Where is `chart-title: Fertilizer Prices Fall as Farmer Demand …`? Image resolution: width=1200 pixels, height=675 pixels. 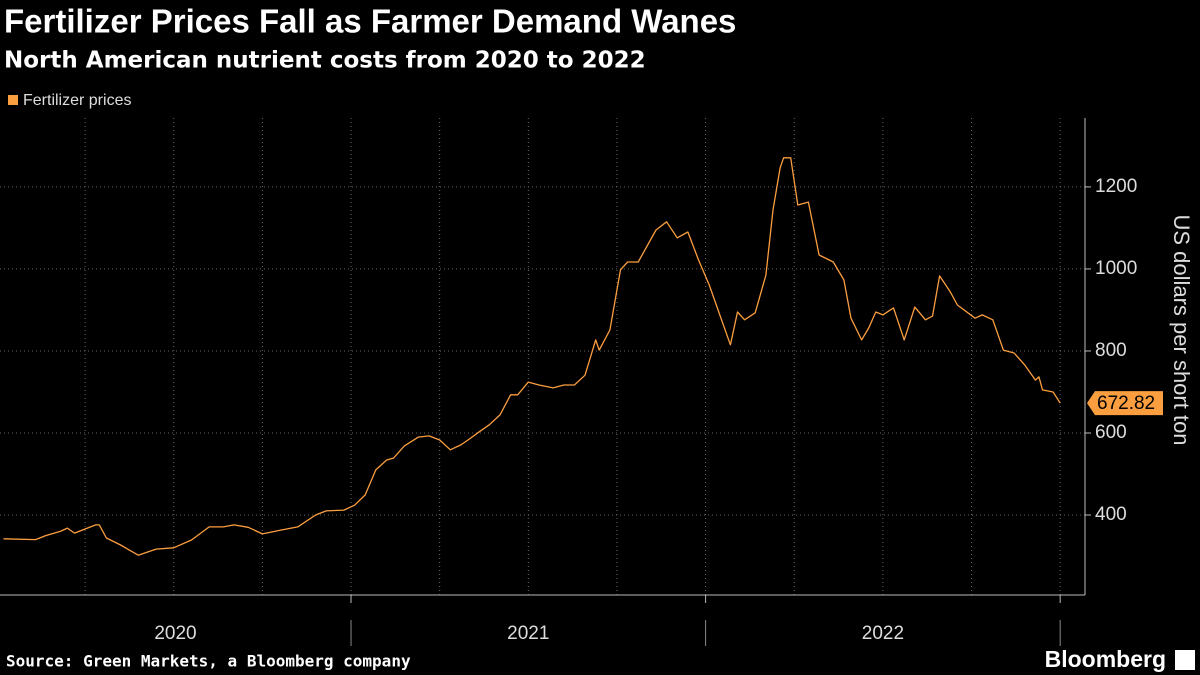 chart-title: Fertilizer Prices Fall as Farmer Demand … is located at coordinates (370, 21).